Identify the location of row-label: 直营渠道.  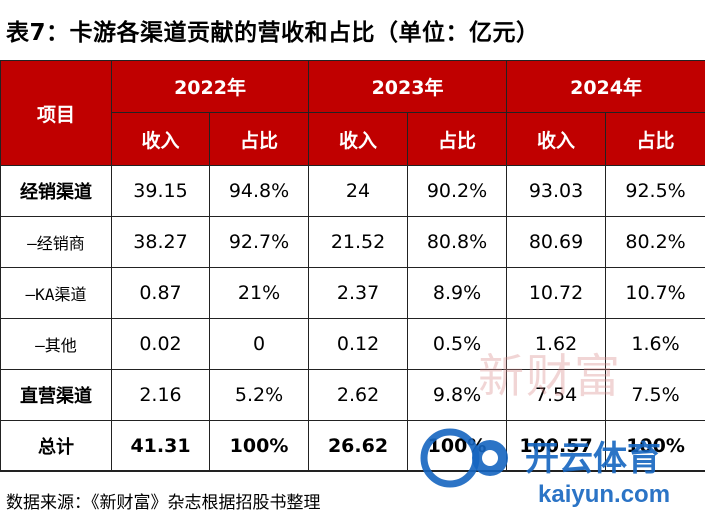
(56, 395).